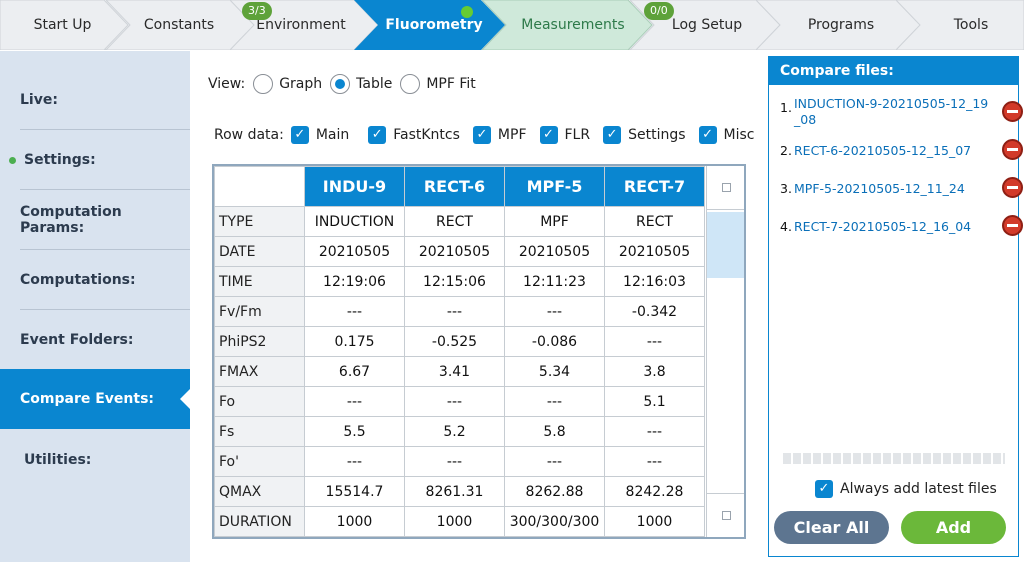  I want to click on tab-start-up: Start Up, so click(64, 25).